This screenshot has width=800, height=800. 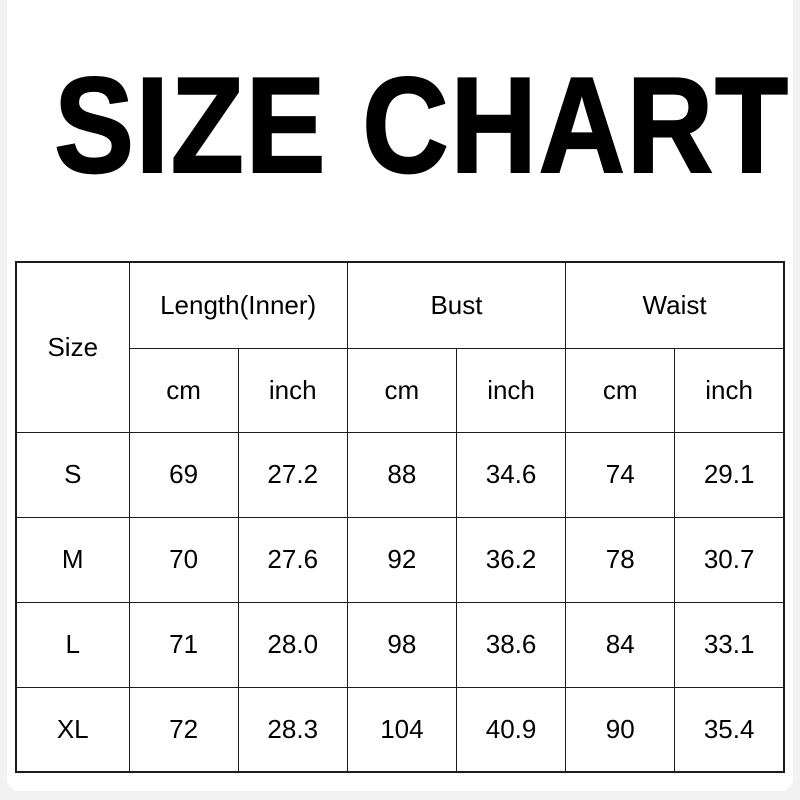 What do you see at coordinates (292, 644) in the screenshot?
I see `table-cell: 28.0` at bounding box center [292, 644].